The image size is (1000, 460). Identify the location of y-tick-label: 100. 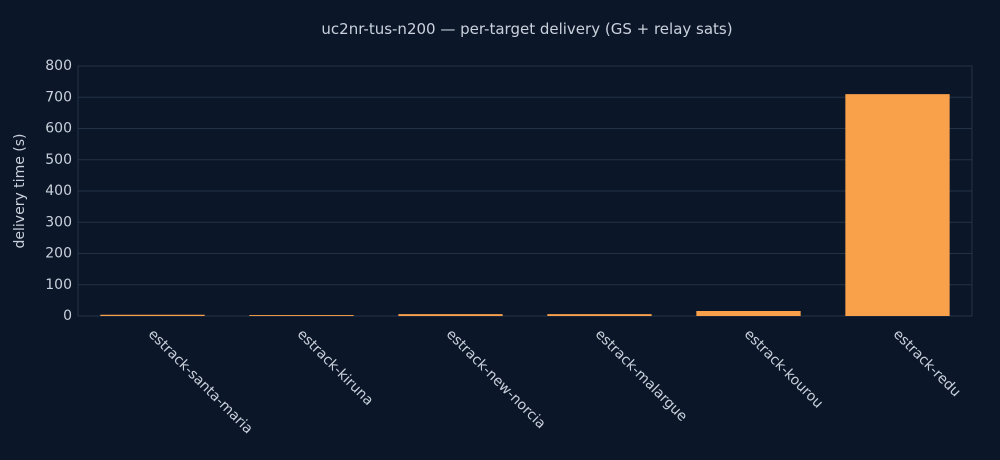
(58, 285).